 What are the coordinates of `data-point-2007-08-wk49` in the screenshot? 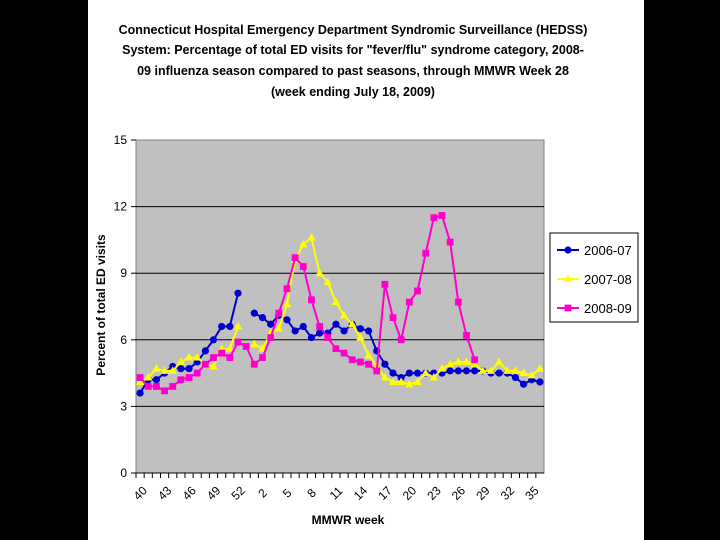 It's located at (213, 365).